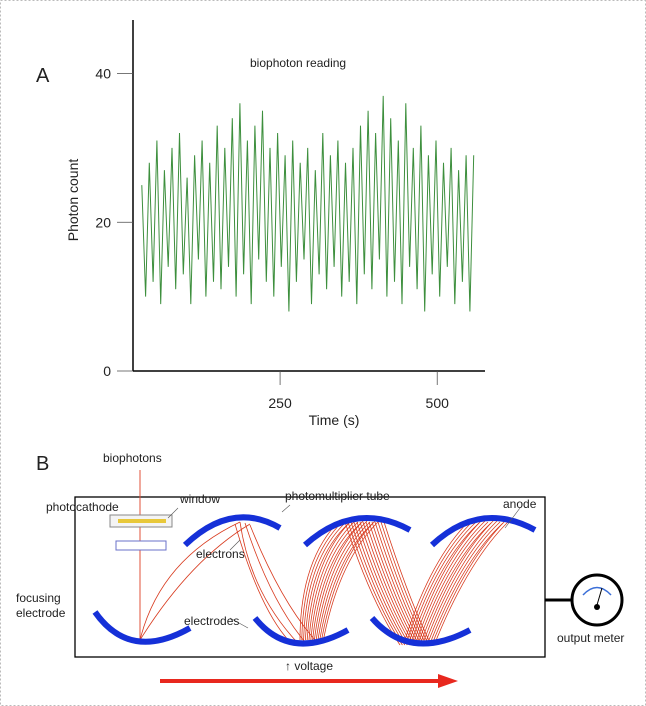 The width and height of the screenshot is (646, 706). I want to click on meter-needle, so click(599, 596).